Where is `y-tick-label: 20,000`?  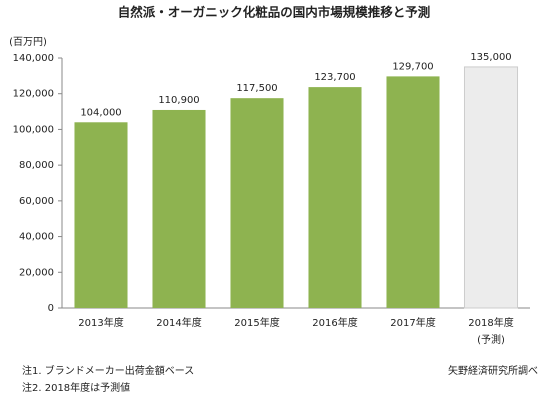
y-tick-label: 20,000 is located at coordinates (36, 272).